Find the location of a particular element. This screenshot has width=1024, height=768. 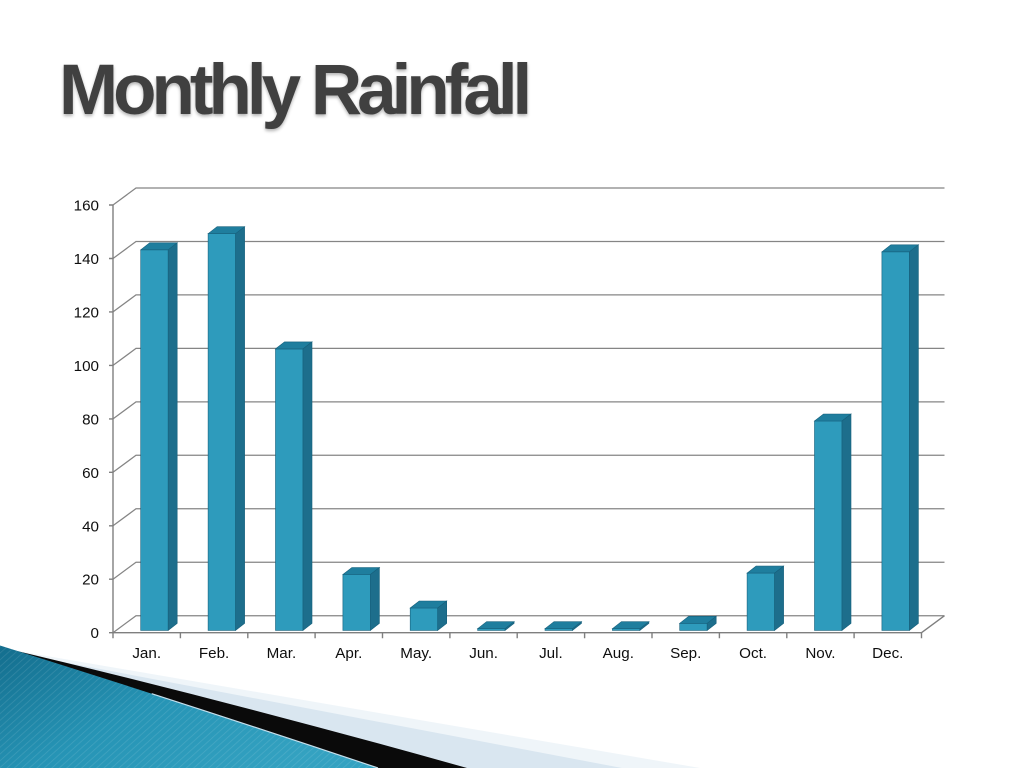

svg-text: 40 is located at coordinates (90, 526).